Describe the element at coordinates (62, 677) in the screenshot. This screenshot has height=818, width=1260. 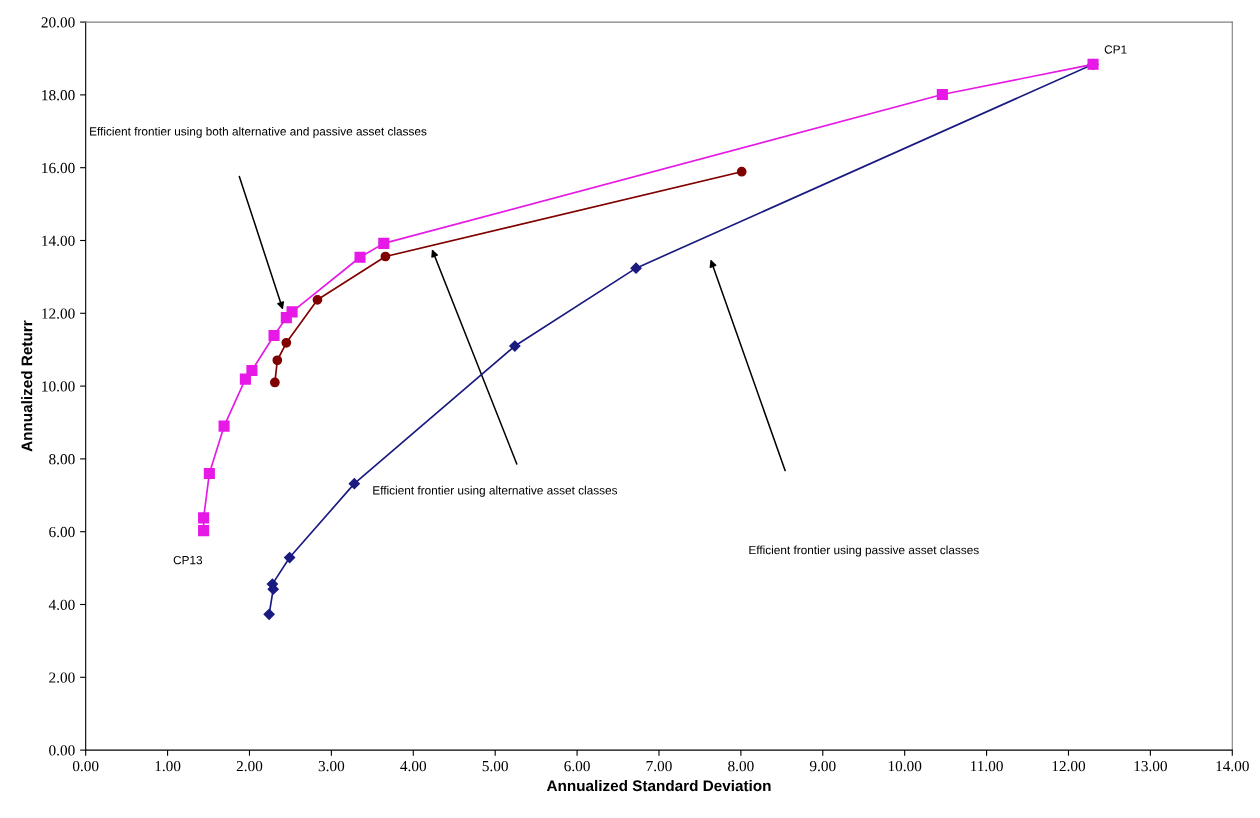
I see `y-tick-label: 2.00` at that location.